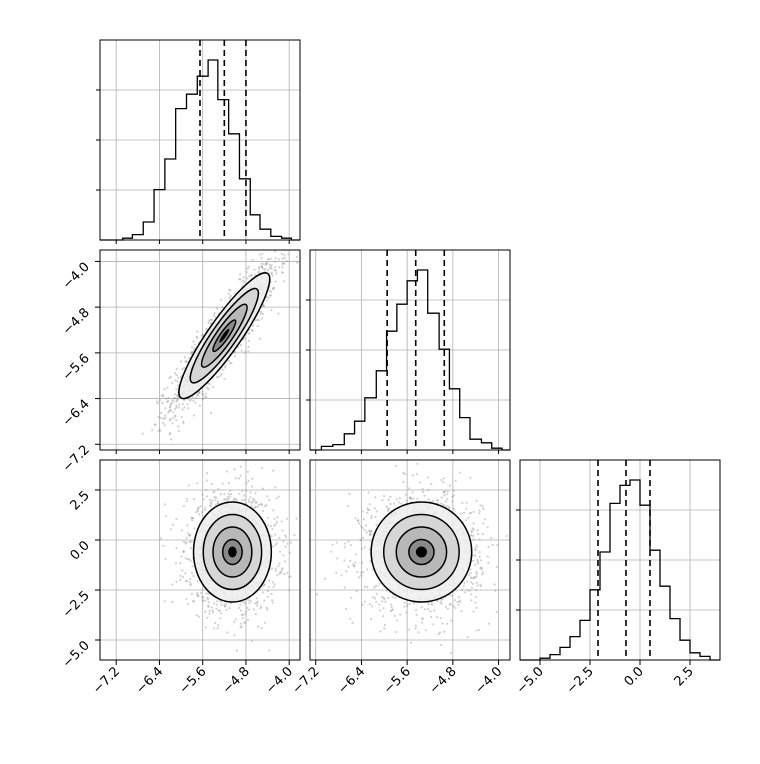  I want to click on x-tick-label: −4.0, so click(488, 680).